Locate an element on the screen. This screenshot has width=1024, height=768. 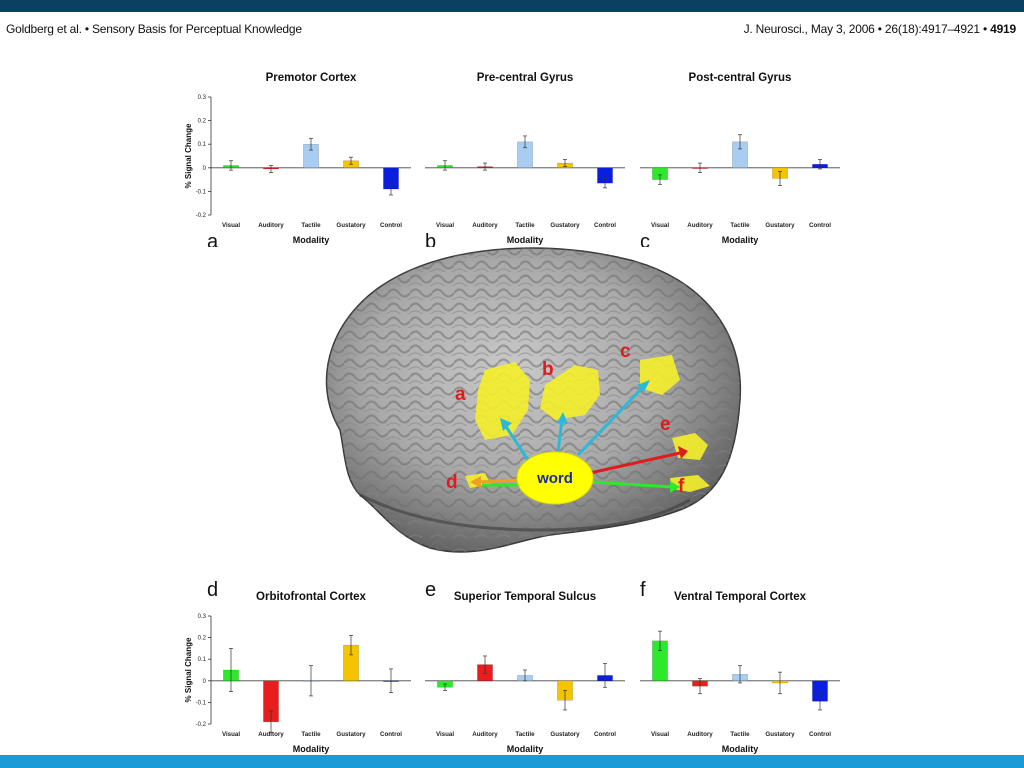
region-label-c: c is located at coordinates (625, 351).